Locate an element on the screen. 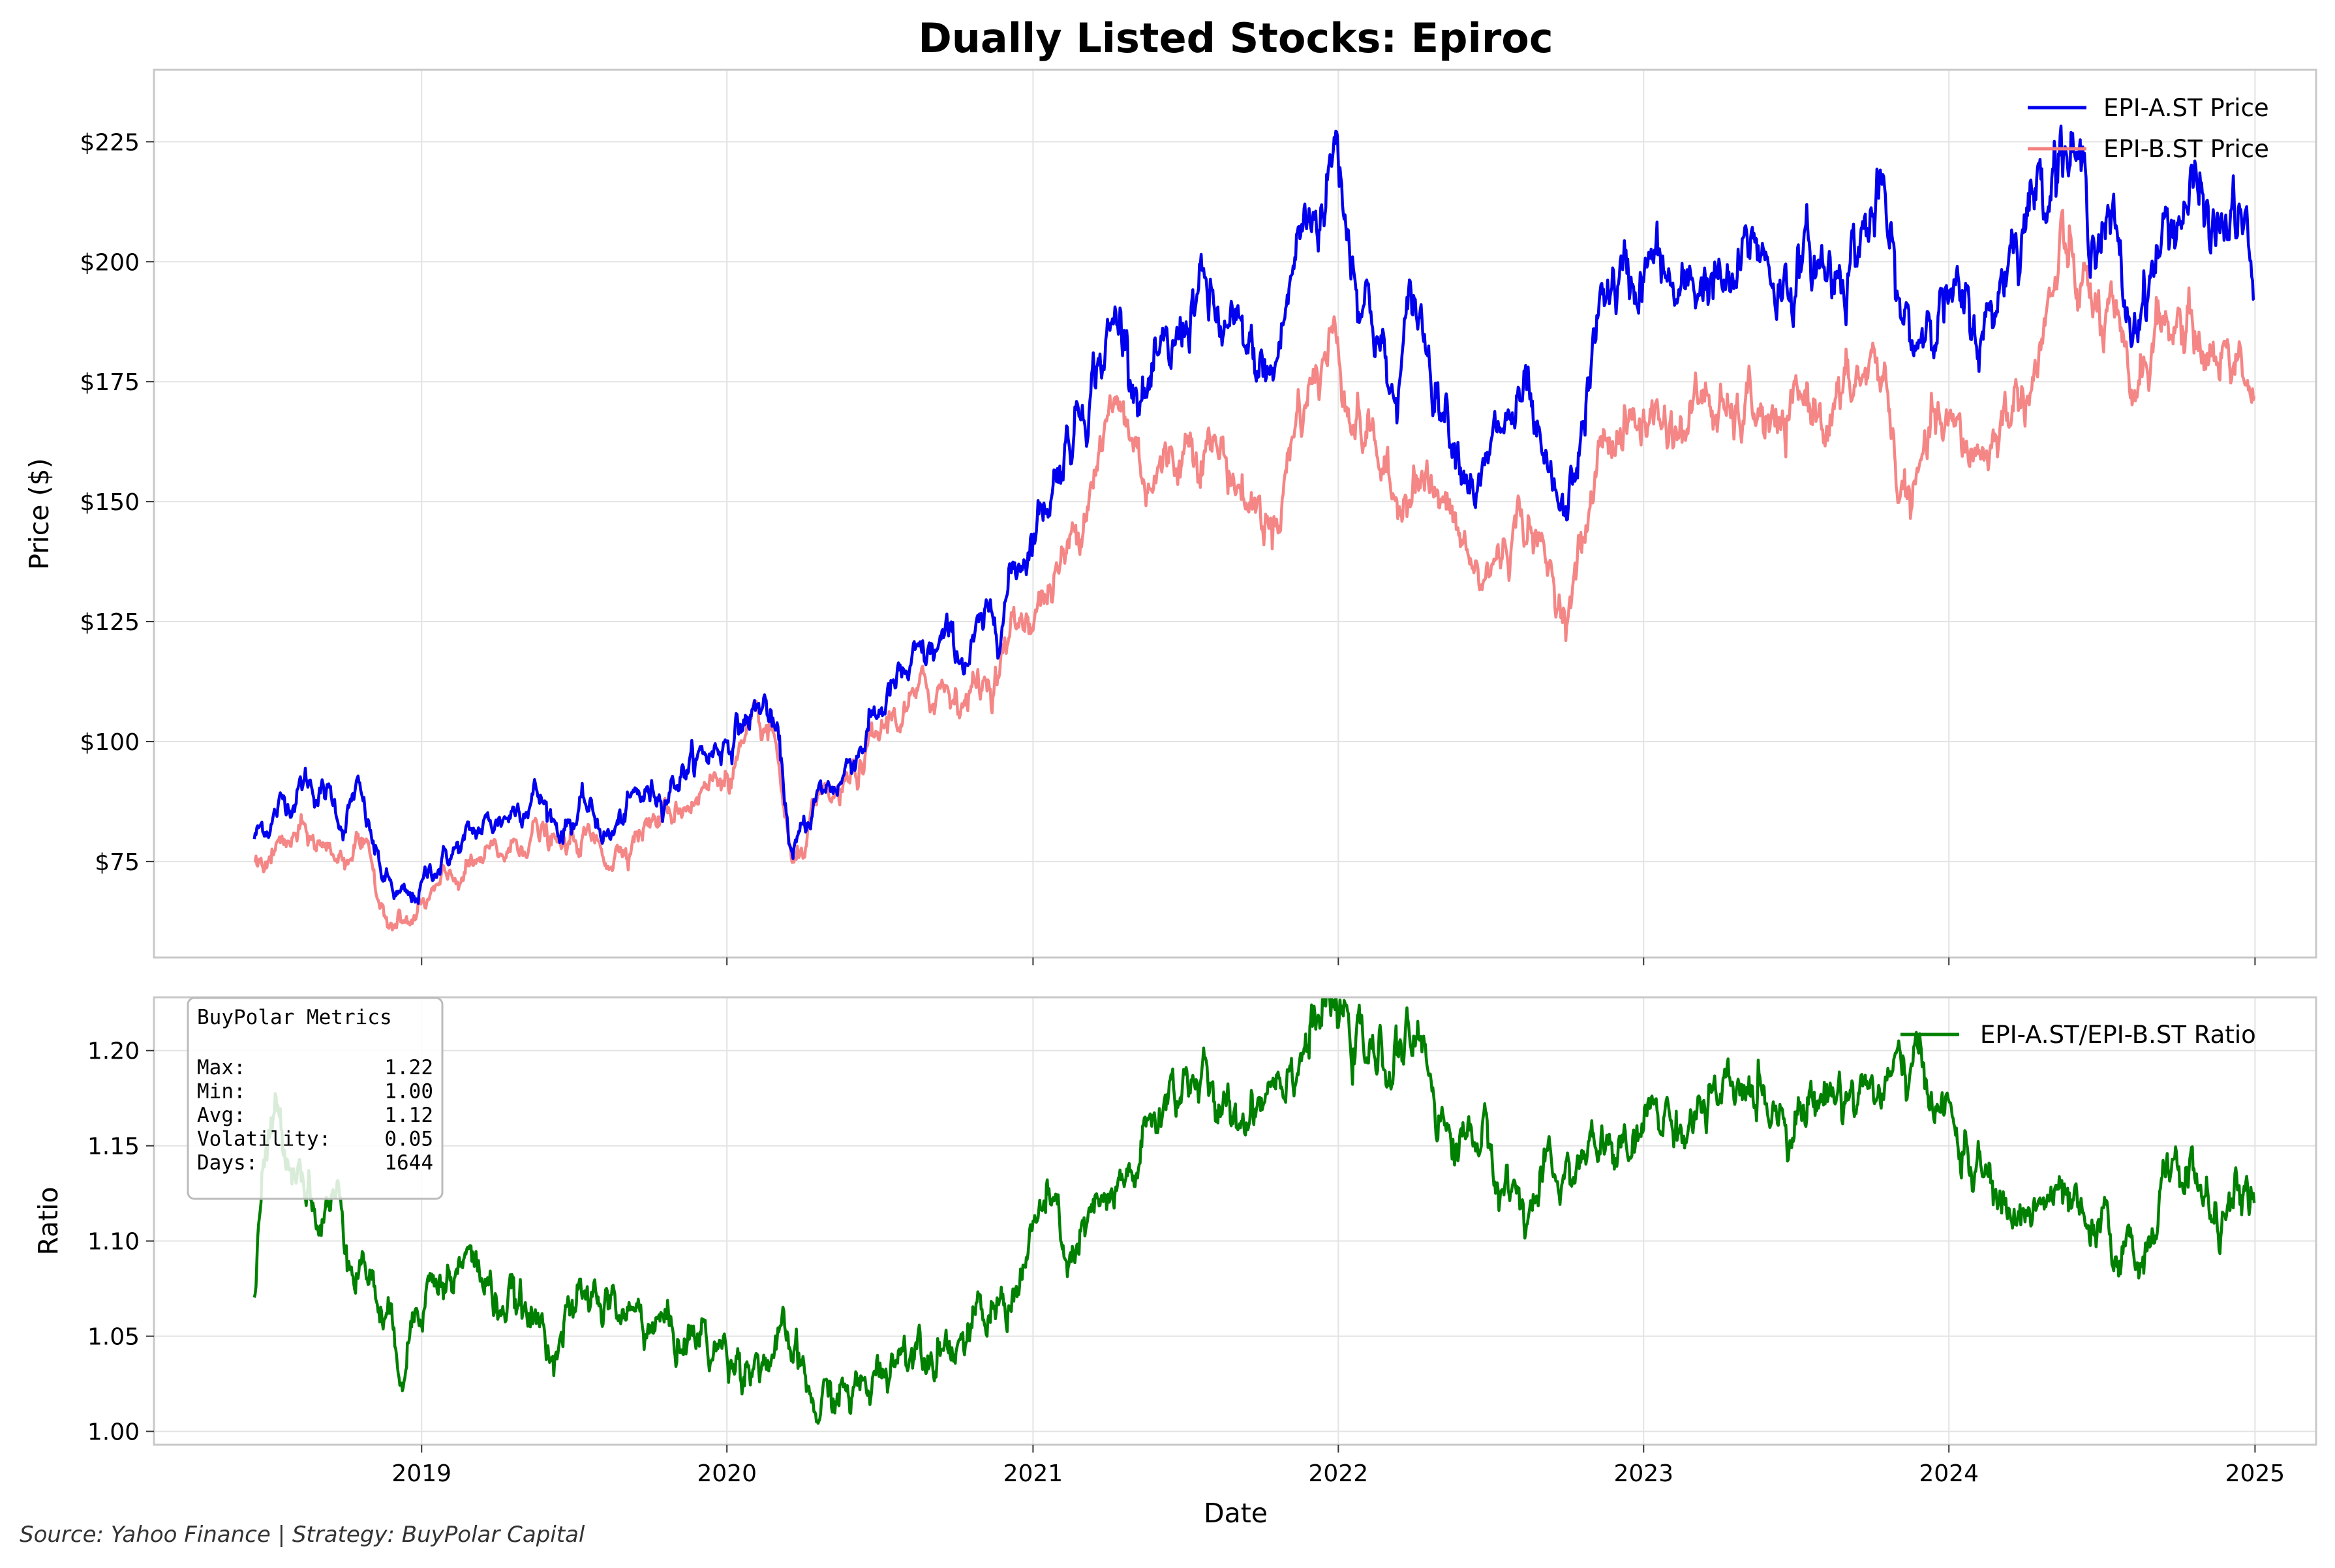 The height and width of the screenshot is (1568, 2335). x-tick-label: 2021 is located at coordinates (1033, 1473).